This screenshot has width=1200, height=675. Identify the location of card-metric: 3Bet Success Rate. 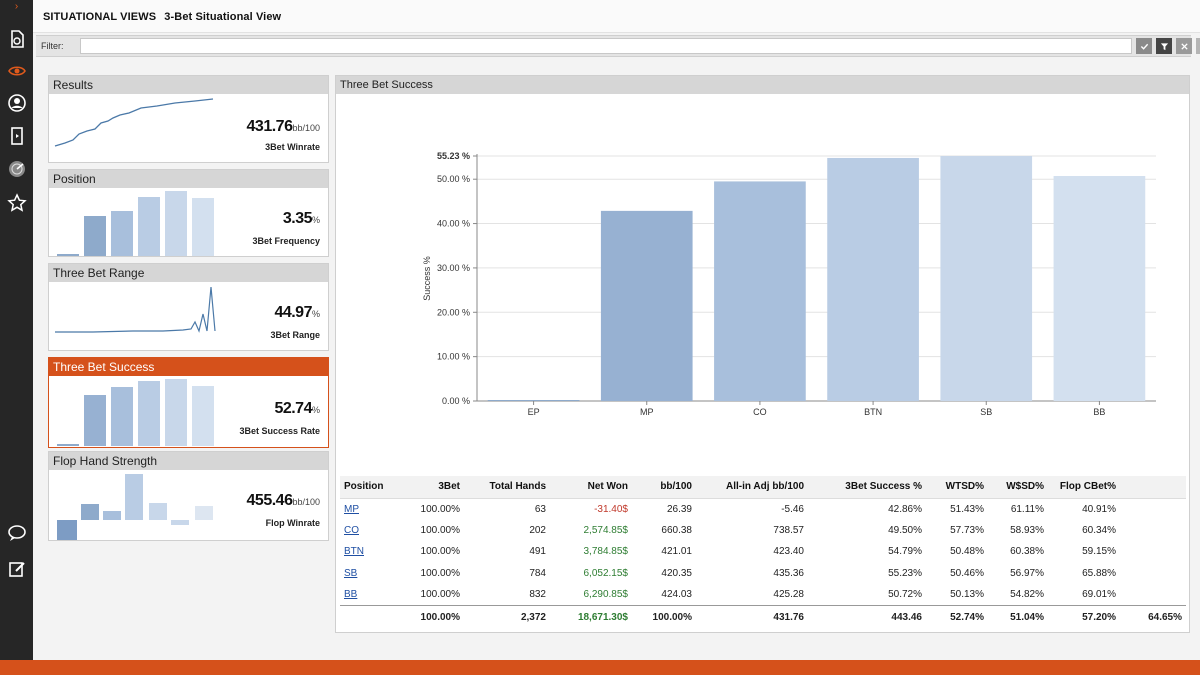
(279, 431).